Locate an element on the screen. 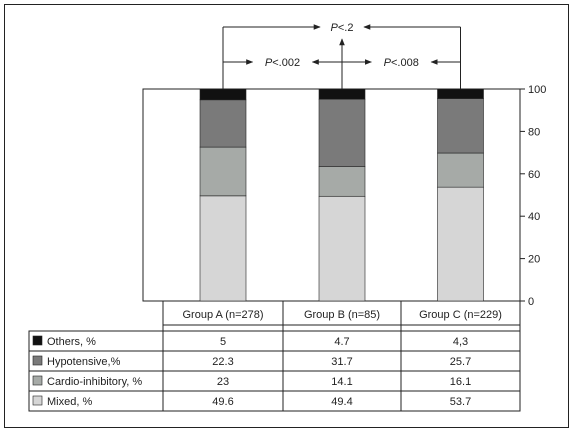 The width and height of the screenshot is (575, 434). data-label-r3-c3: 16.1 is located at coordinates (460, 382).